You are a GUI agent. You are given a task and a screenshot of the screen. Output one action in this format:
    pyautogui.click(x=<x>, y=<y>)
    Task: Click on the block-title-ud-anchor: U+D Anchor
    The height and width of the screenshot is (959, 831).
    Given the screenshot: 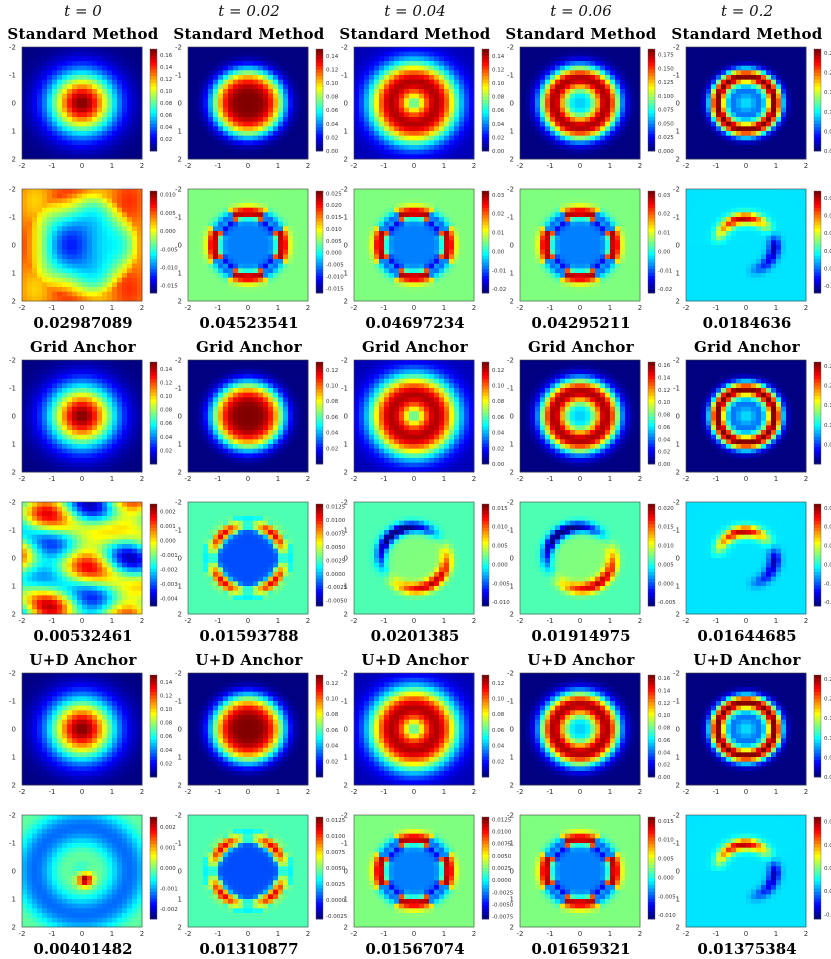 What is the action you would take?
    pyautogui.click(x=415, y=660)
    